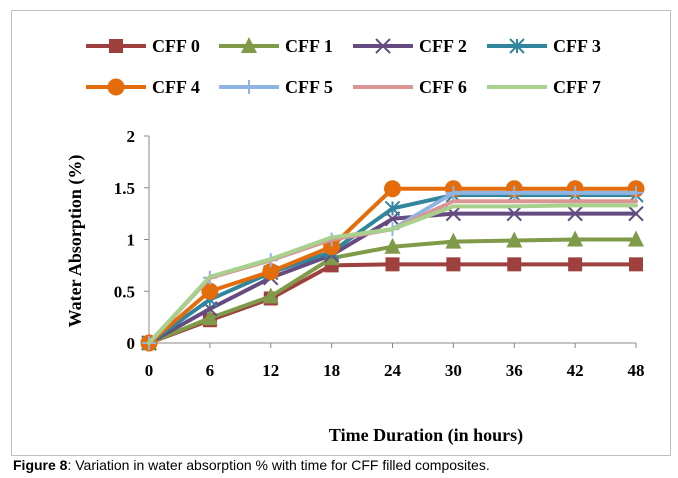 This screenshot has height=478, width=678. What do you see at coordinates (131, 343) in the screenshot?
I see `y-tick-label: 0` at bounding box center [131, 343].